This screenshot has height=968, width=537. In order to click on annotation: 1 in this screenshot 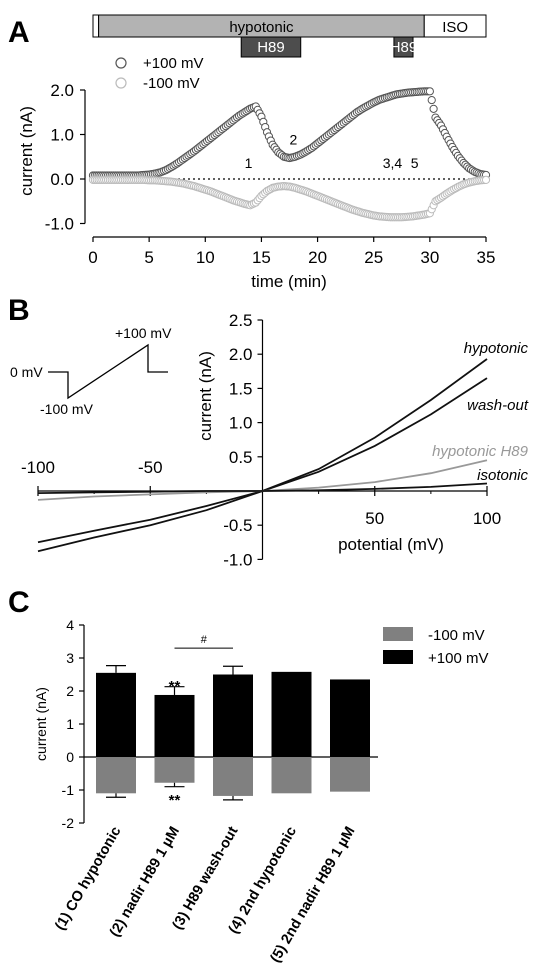, I will do `click(249, 163)`.